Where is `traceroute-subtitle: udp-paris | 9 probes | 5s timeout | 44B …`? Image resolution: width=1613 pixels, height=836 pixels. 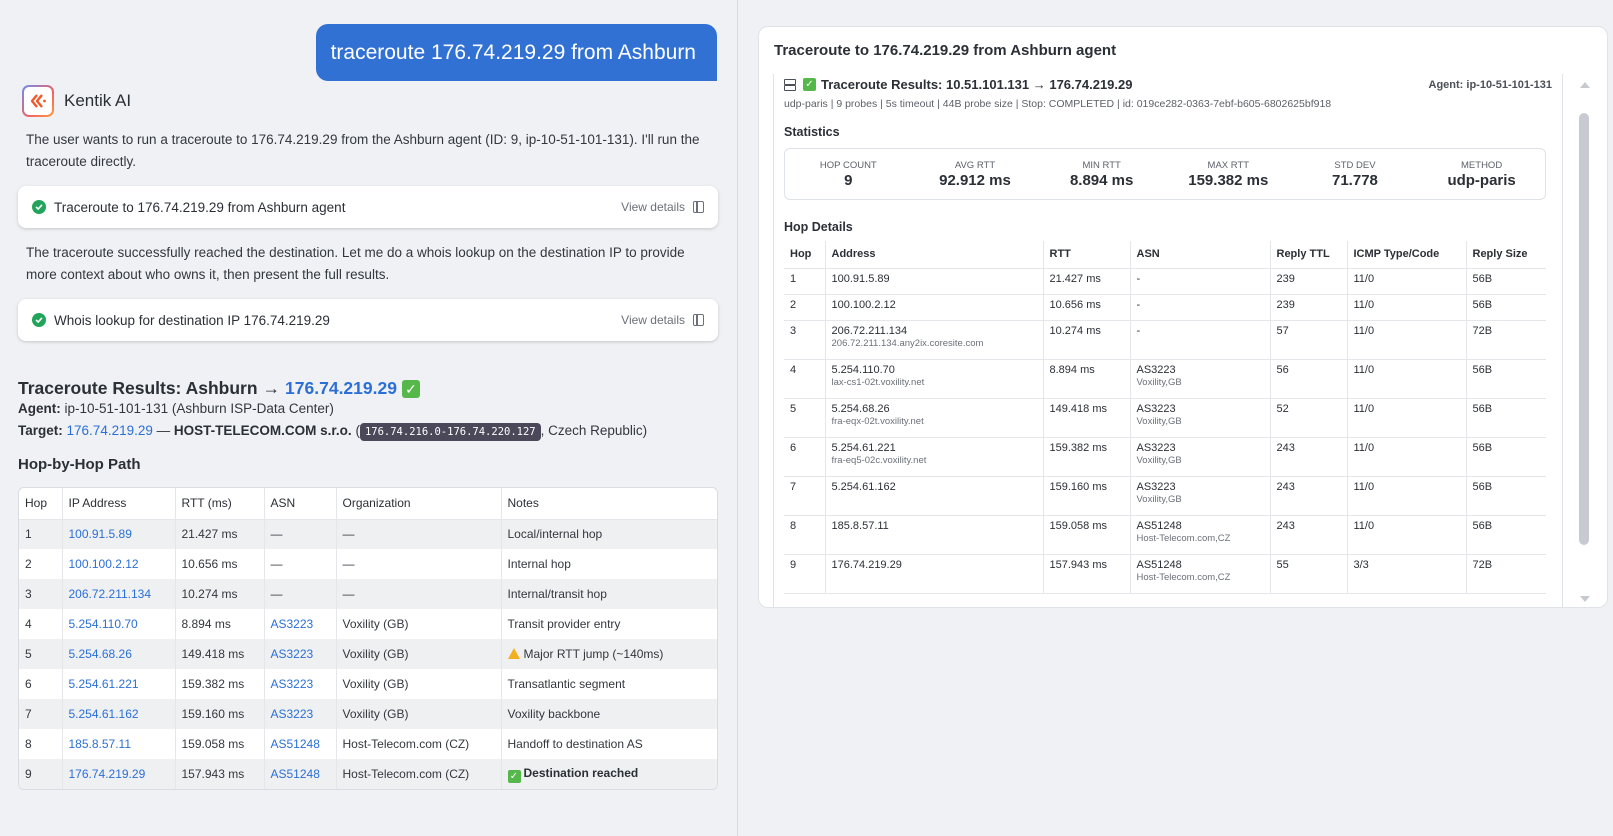
traceroute-subtitle: udp-paris | 9 probes | 5s timeout | 44B … is located at coordinates (1058, 104).